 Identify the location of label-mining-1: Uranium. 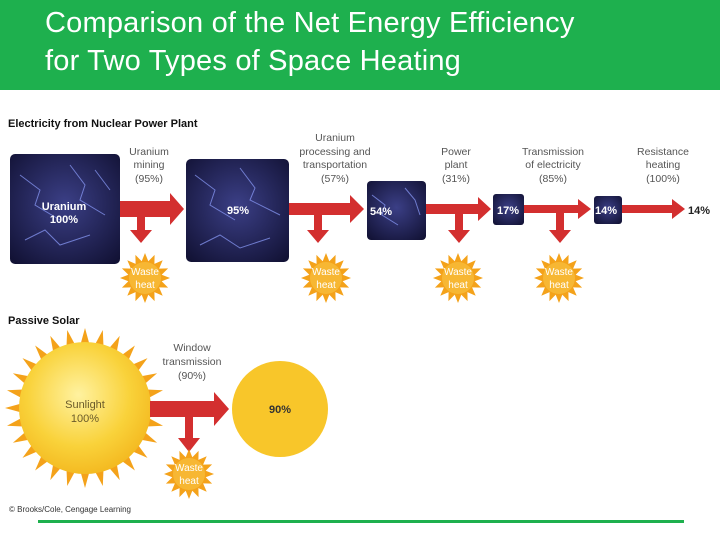
(149, 152).